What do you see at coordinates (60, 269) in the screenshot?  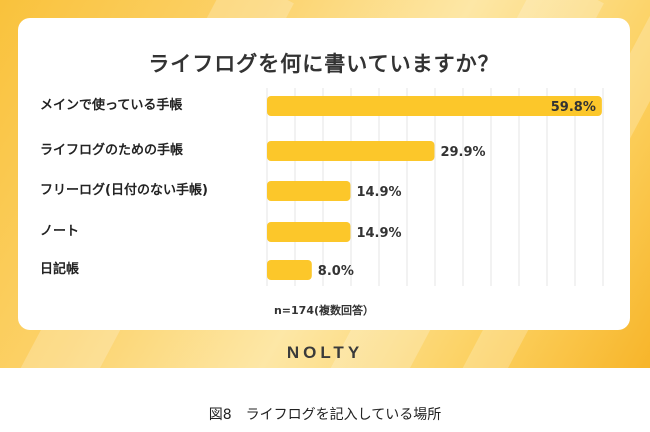 I see `category-label: 日記帳` at bounding box center [60, 269].